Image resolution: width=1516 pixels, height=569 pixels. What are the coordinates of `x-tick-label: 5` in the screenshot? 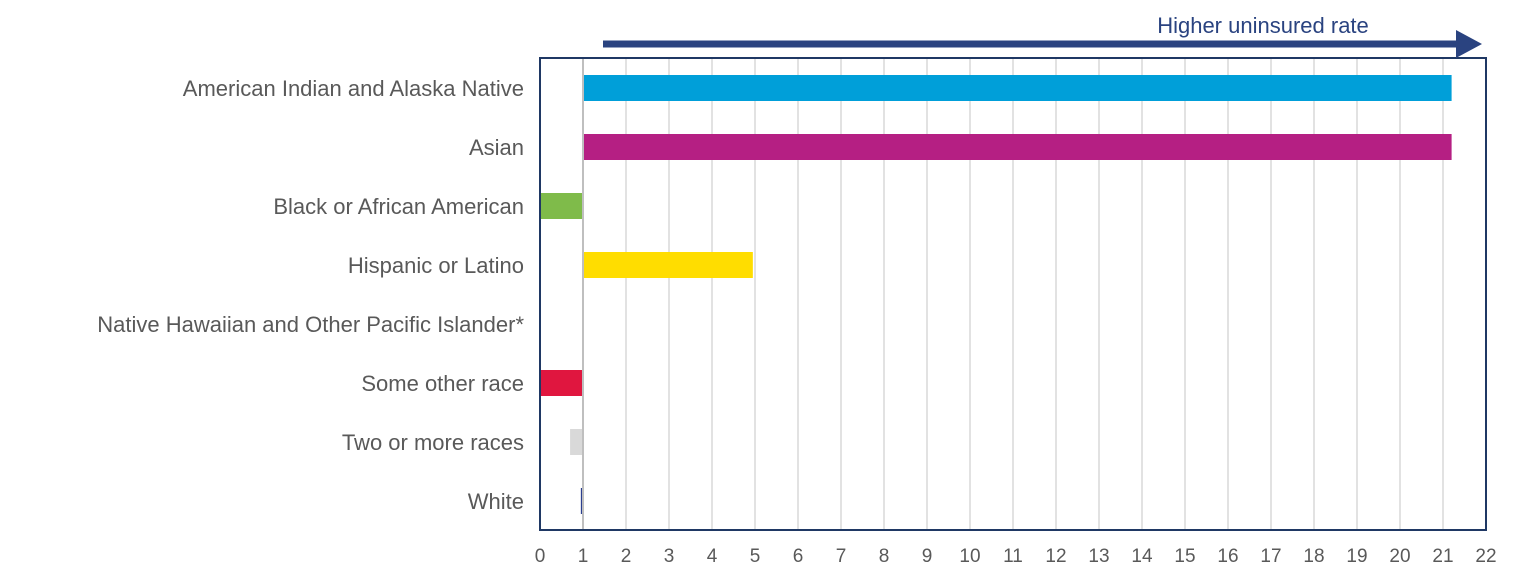 It's located at (755, 556).